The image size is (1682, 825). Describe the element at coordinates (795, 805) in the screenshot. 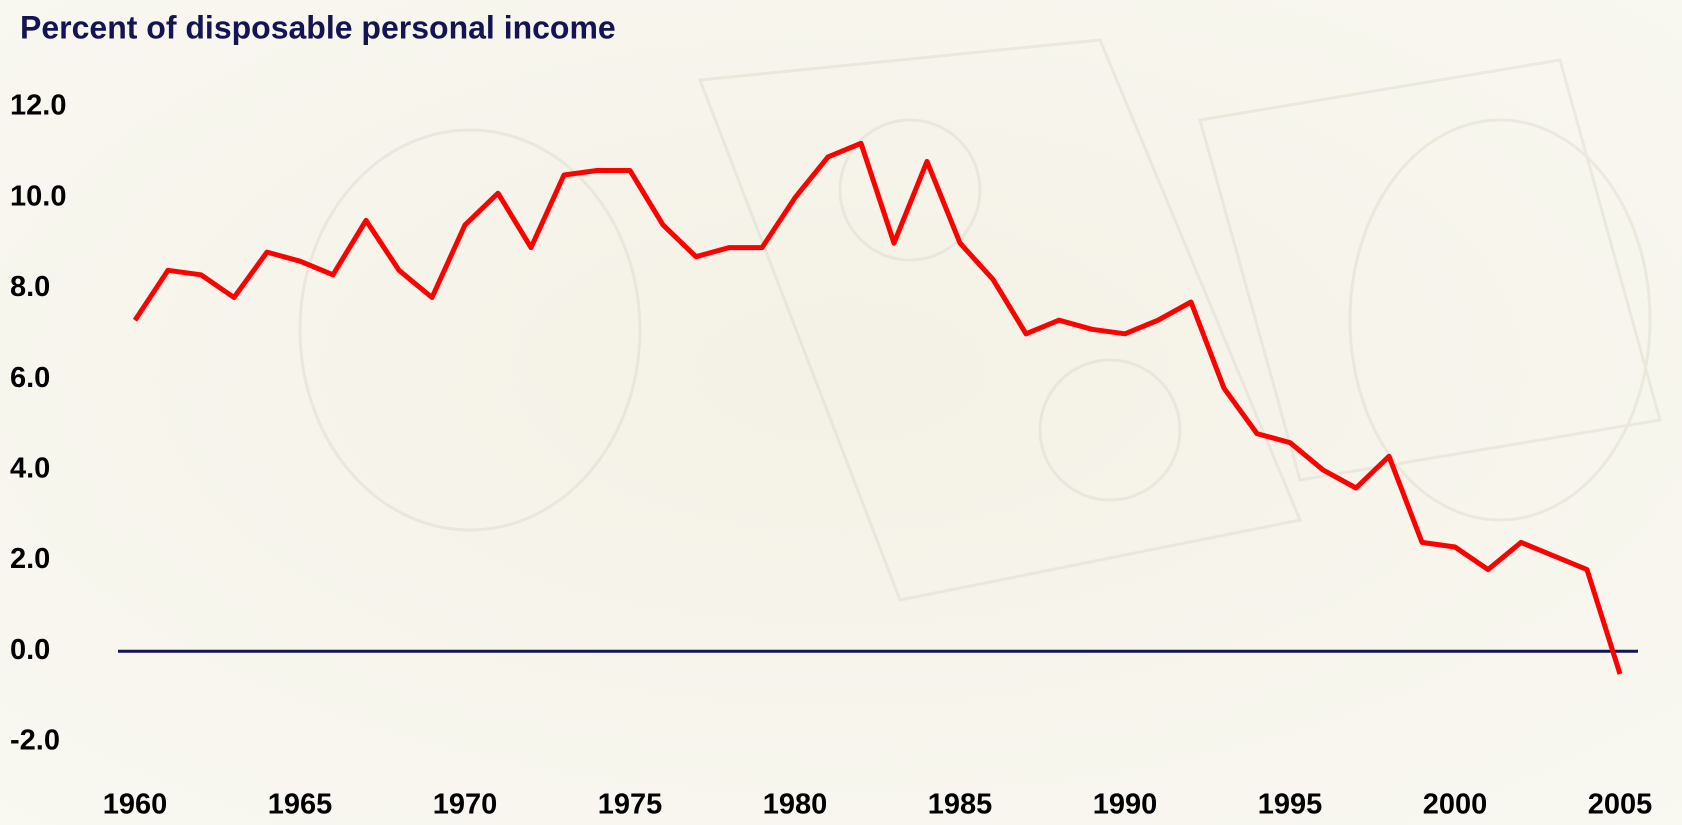

I see `x-tick-label: 1980` at that location.